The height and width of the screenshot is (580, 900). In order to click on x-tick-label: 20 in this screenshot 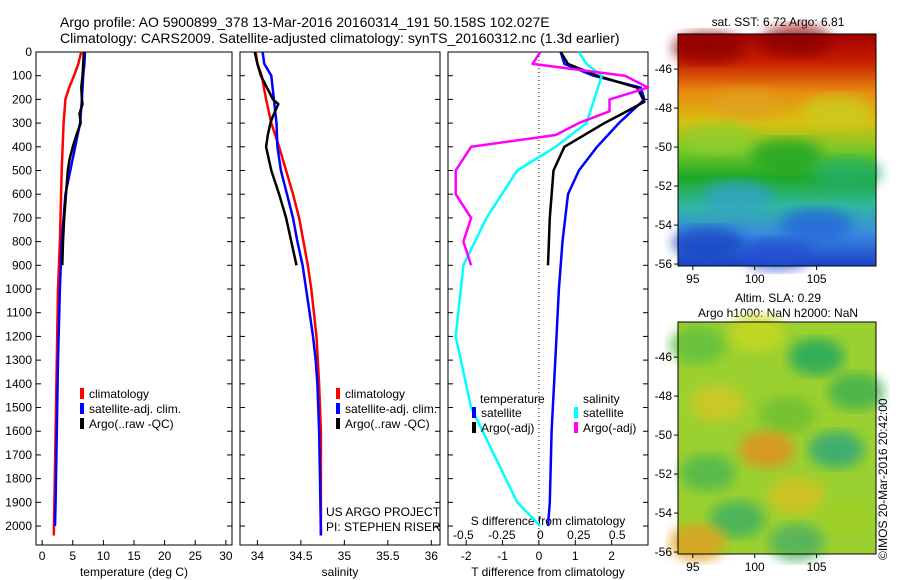, I will do `click(165, 556)`.